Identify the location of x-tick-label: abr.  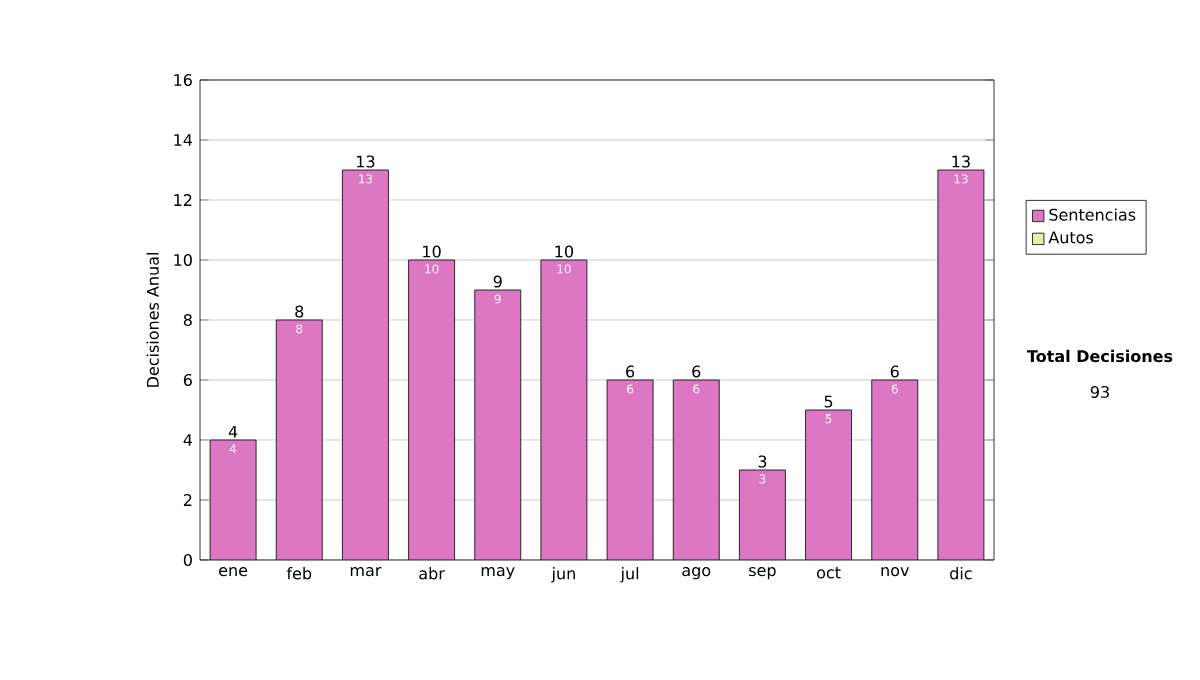
(432, 573).